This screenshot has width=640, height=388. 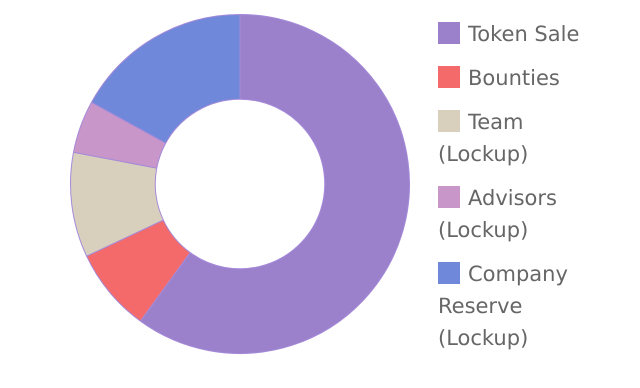 I want to click on legend-label: Team (Lockup), so click(x=484, y=138).